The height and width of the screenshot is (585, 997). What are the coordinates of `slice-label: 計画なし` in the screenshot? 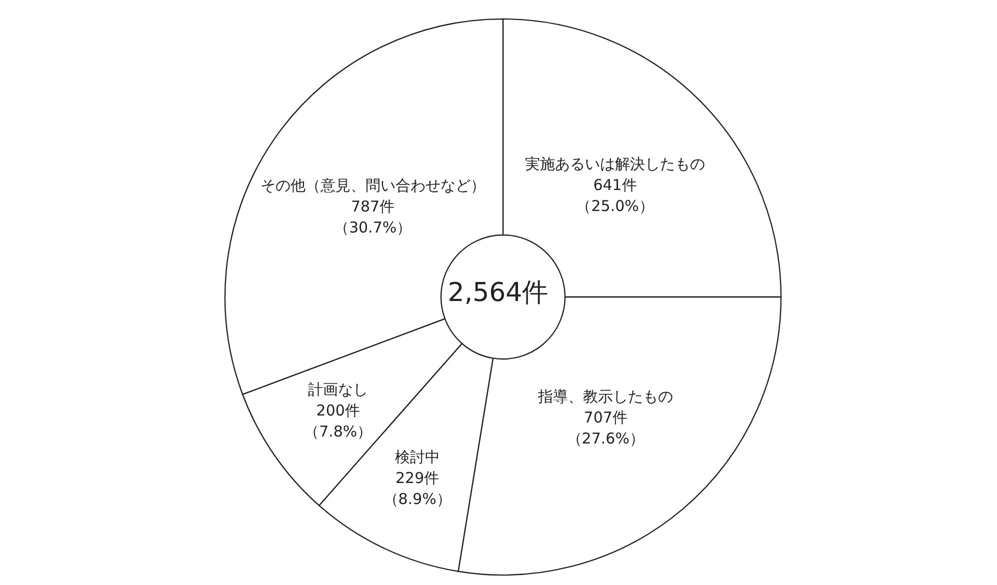 It's located at (338, 389).